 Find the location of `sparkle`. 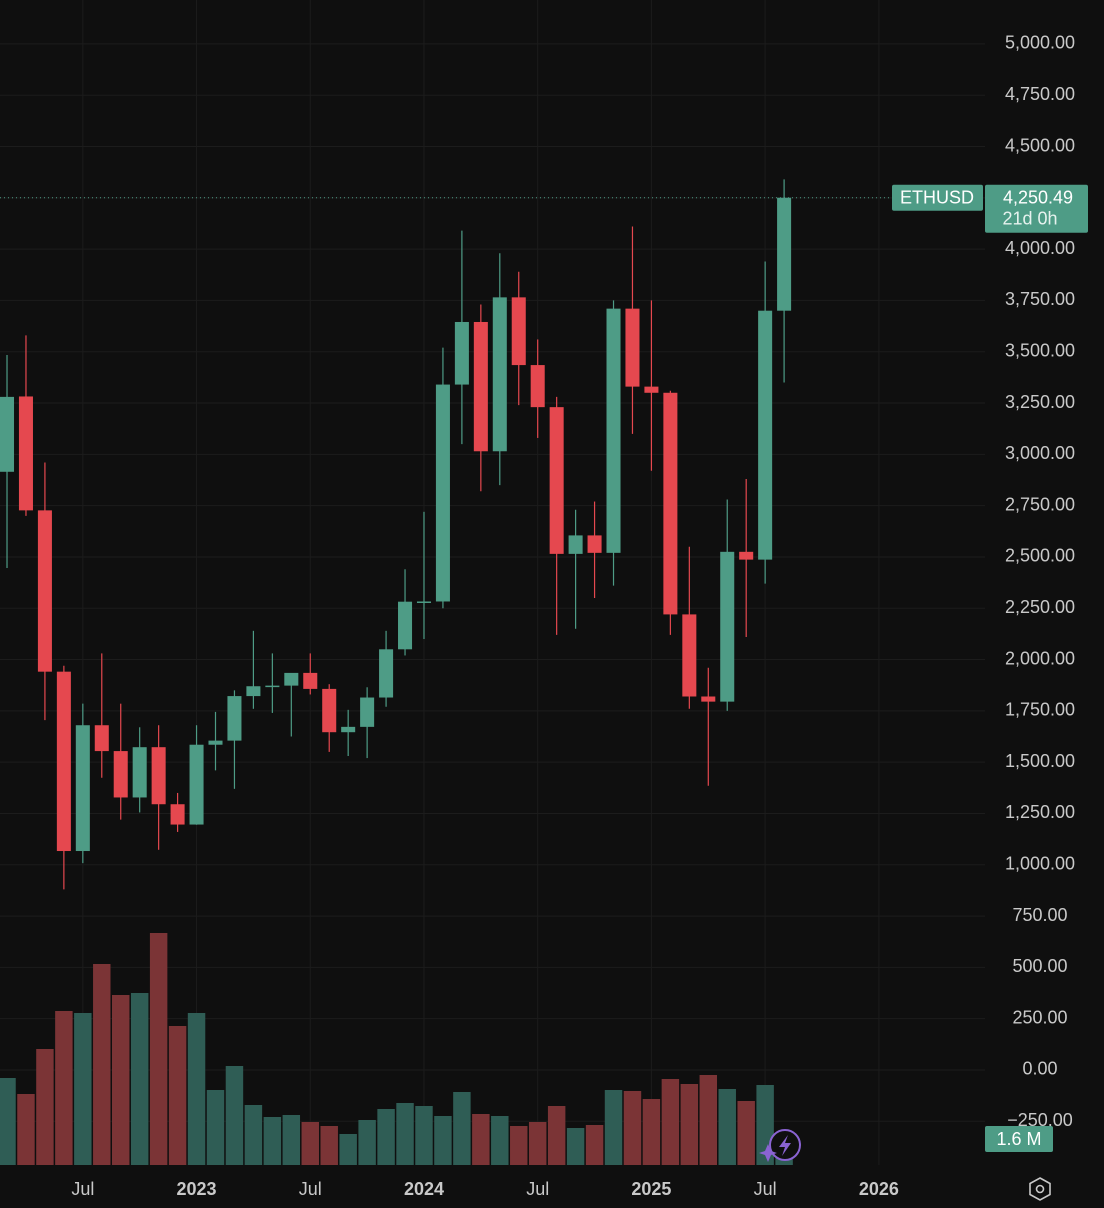

sparkle is located at coordinates (768, 1153).